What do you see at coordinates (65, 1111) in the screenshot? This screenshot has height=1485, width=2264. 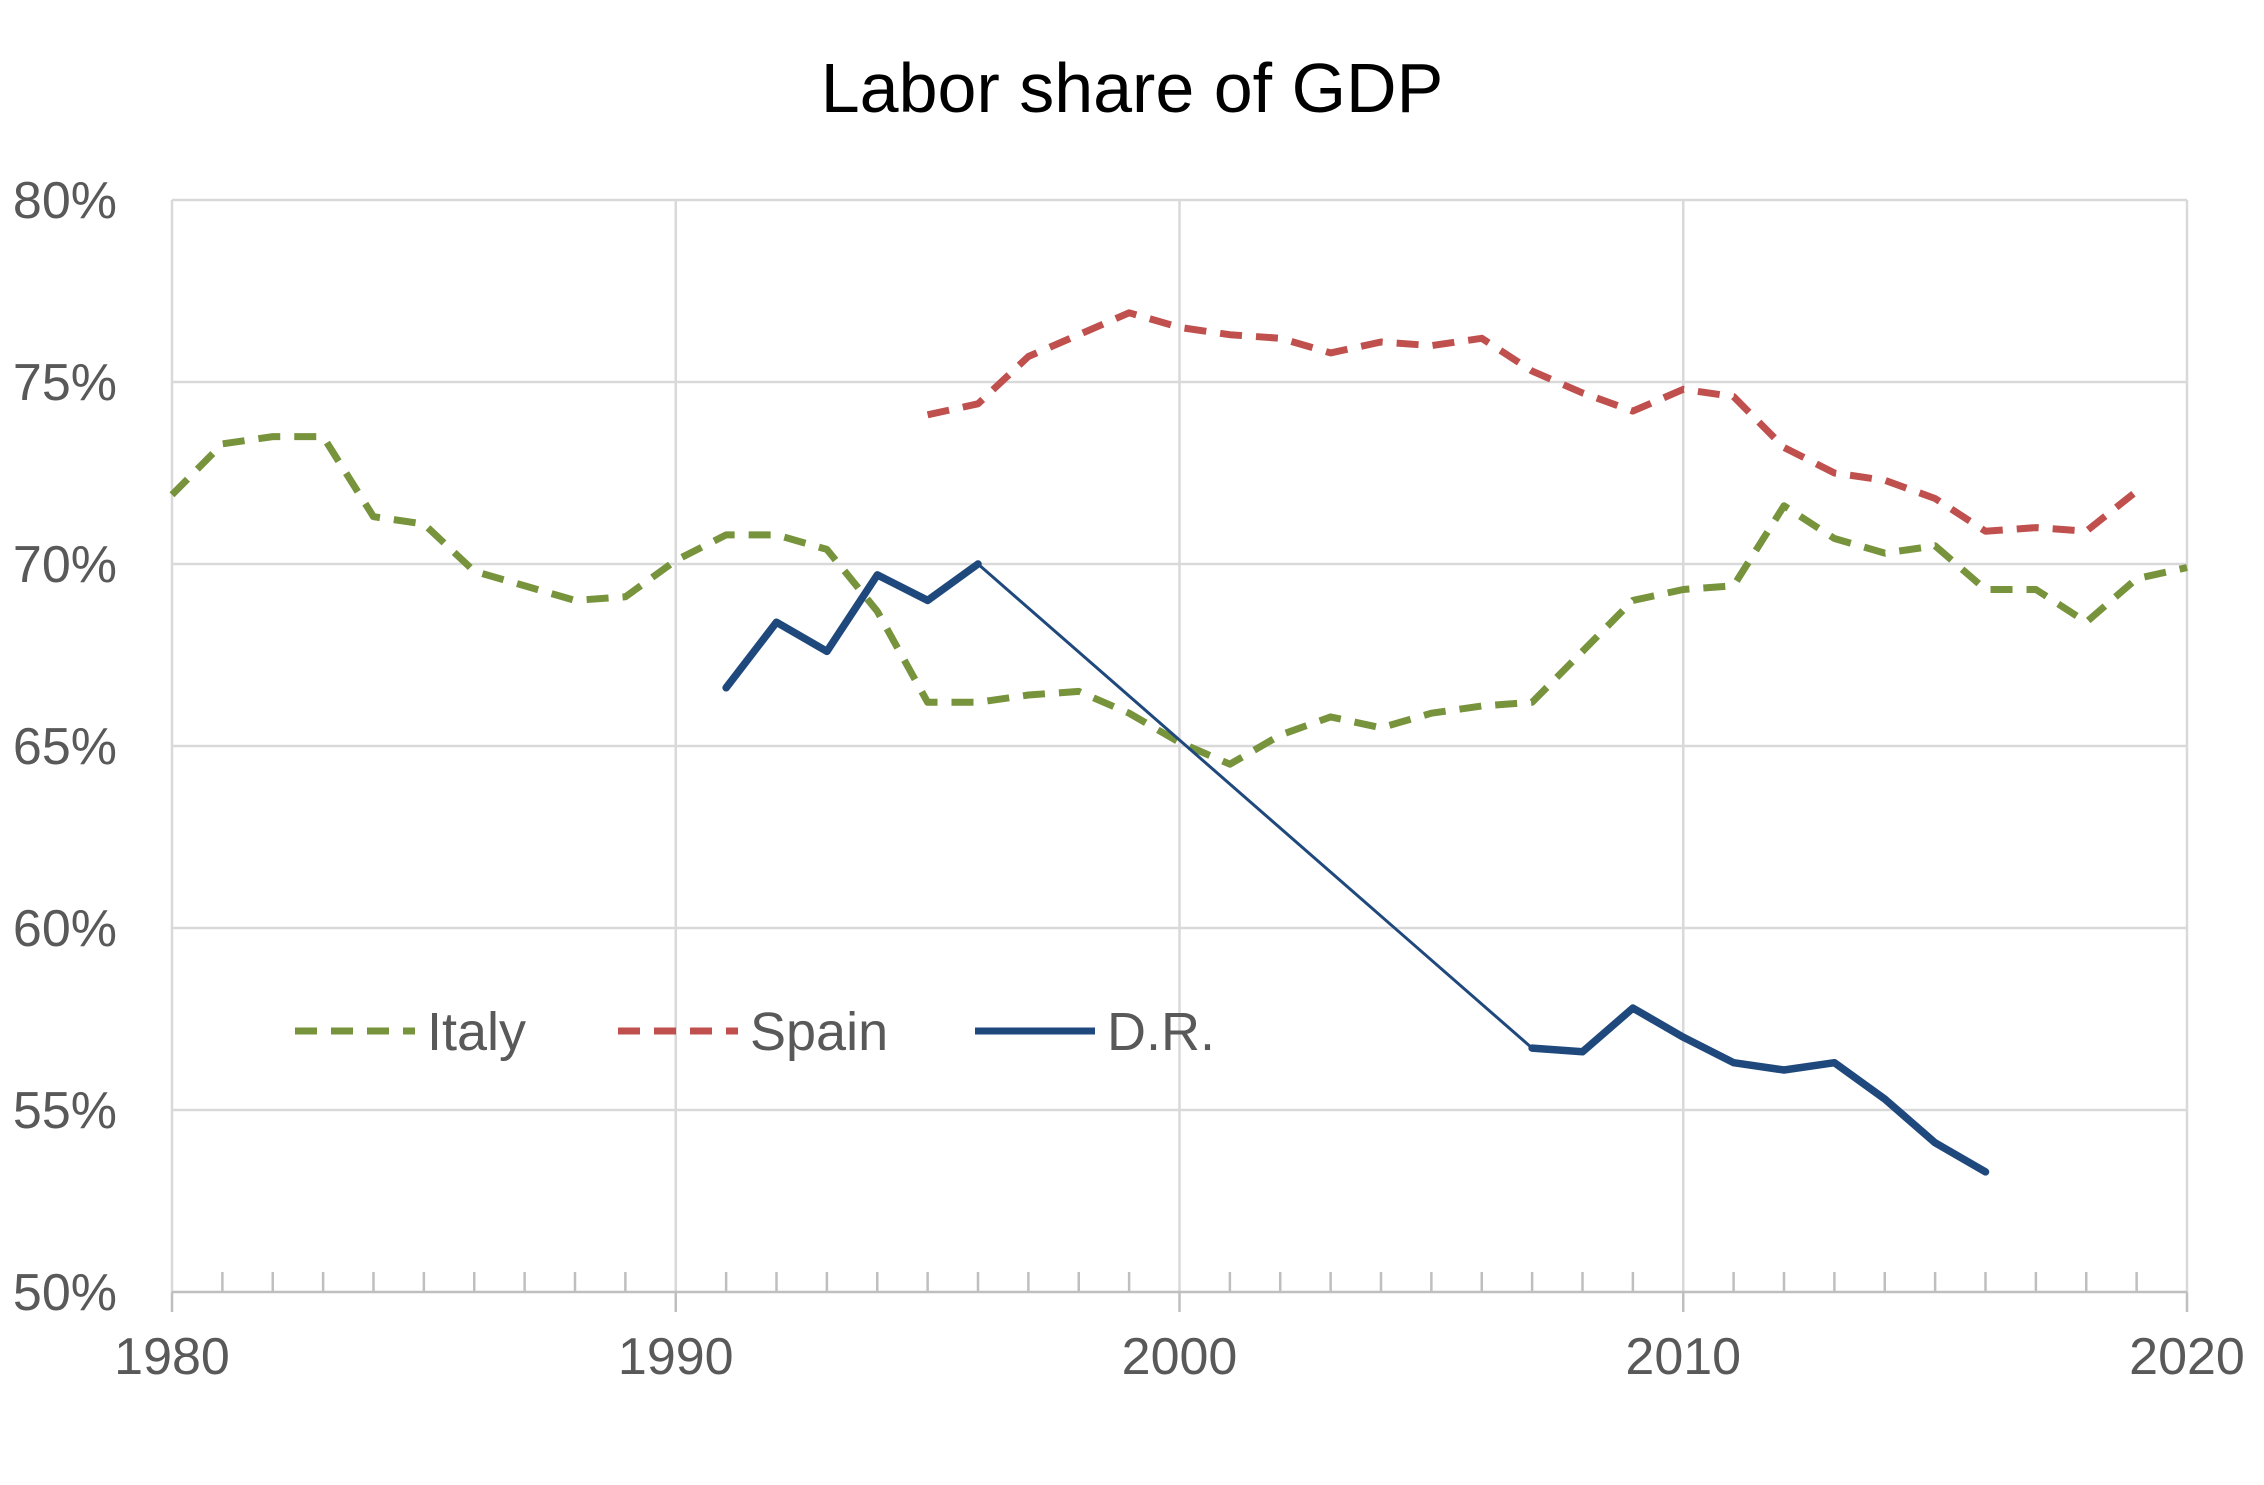 I see `y-tick-label: 55%` at bounding box center [65, 1111].